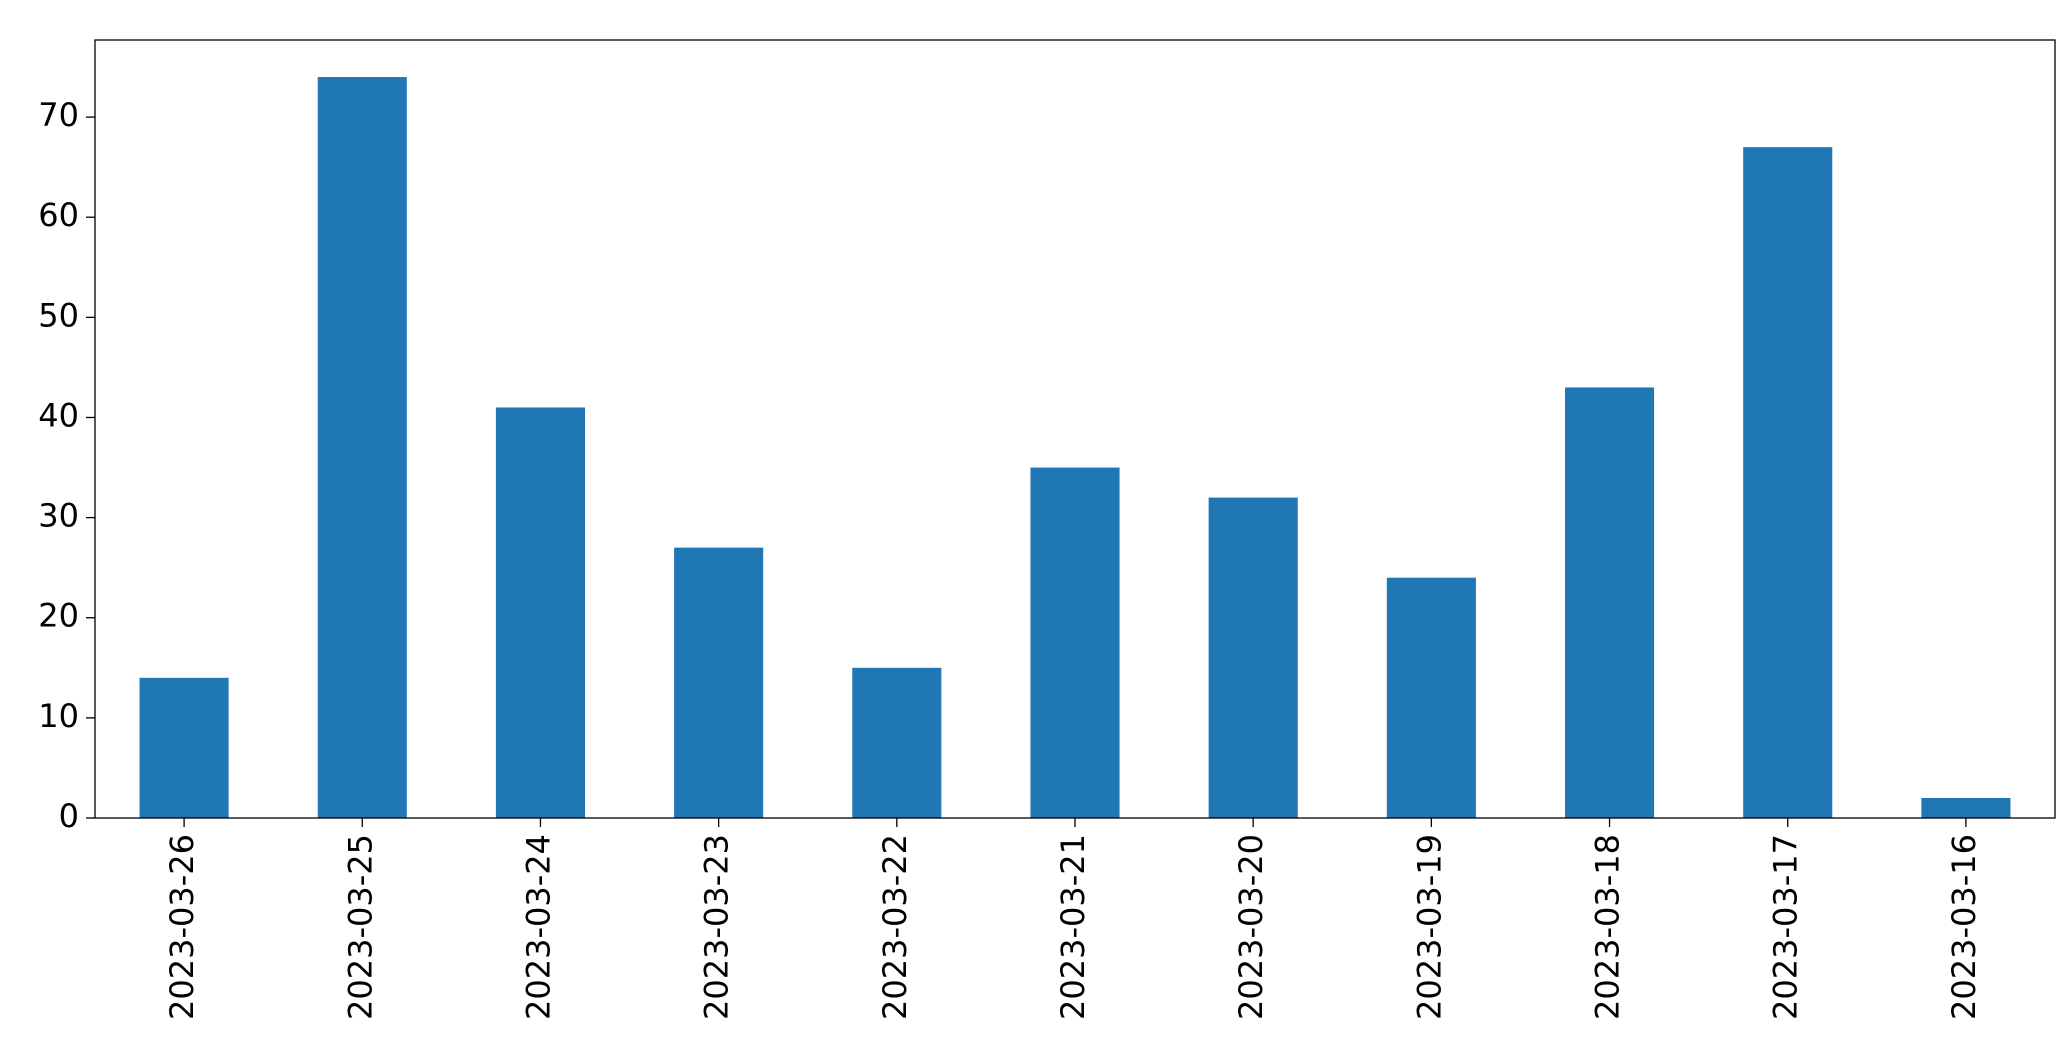 This screenshot has width=2071, height=1061. Describe the element at coordinates (1964, 927) in the screenshot. I see `x-tick-label: 2023-03-16` at that location.